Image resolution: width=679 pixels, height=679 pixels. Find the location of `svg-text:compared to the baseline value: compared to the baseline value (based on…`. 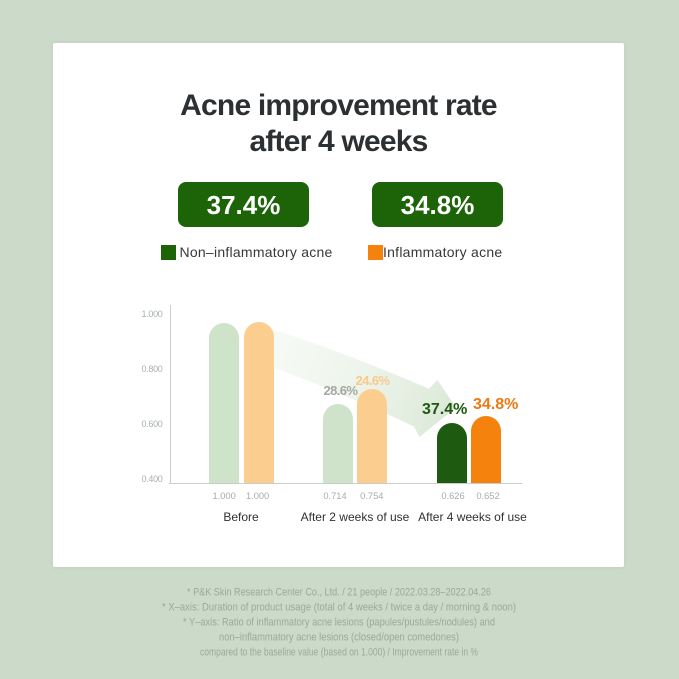

svg-text:compared to the baseline value: compared to the baseline value (based on… is located at coordinates (339, 653).